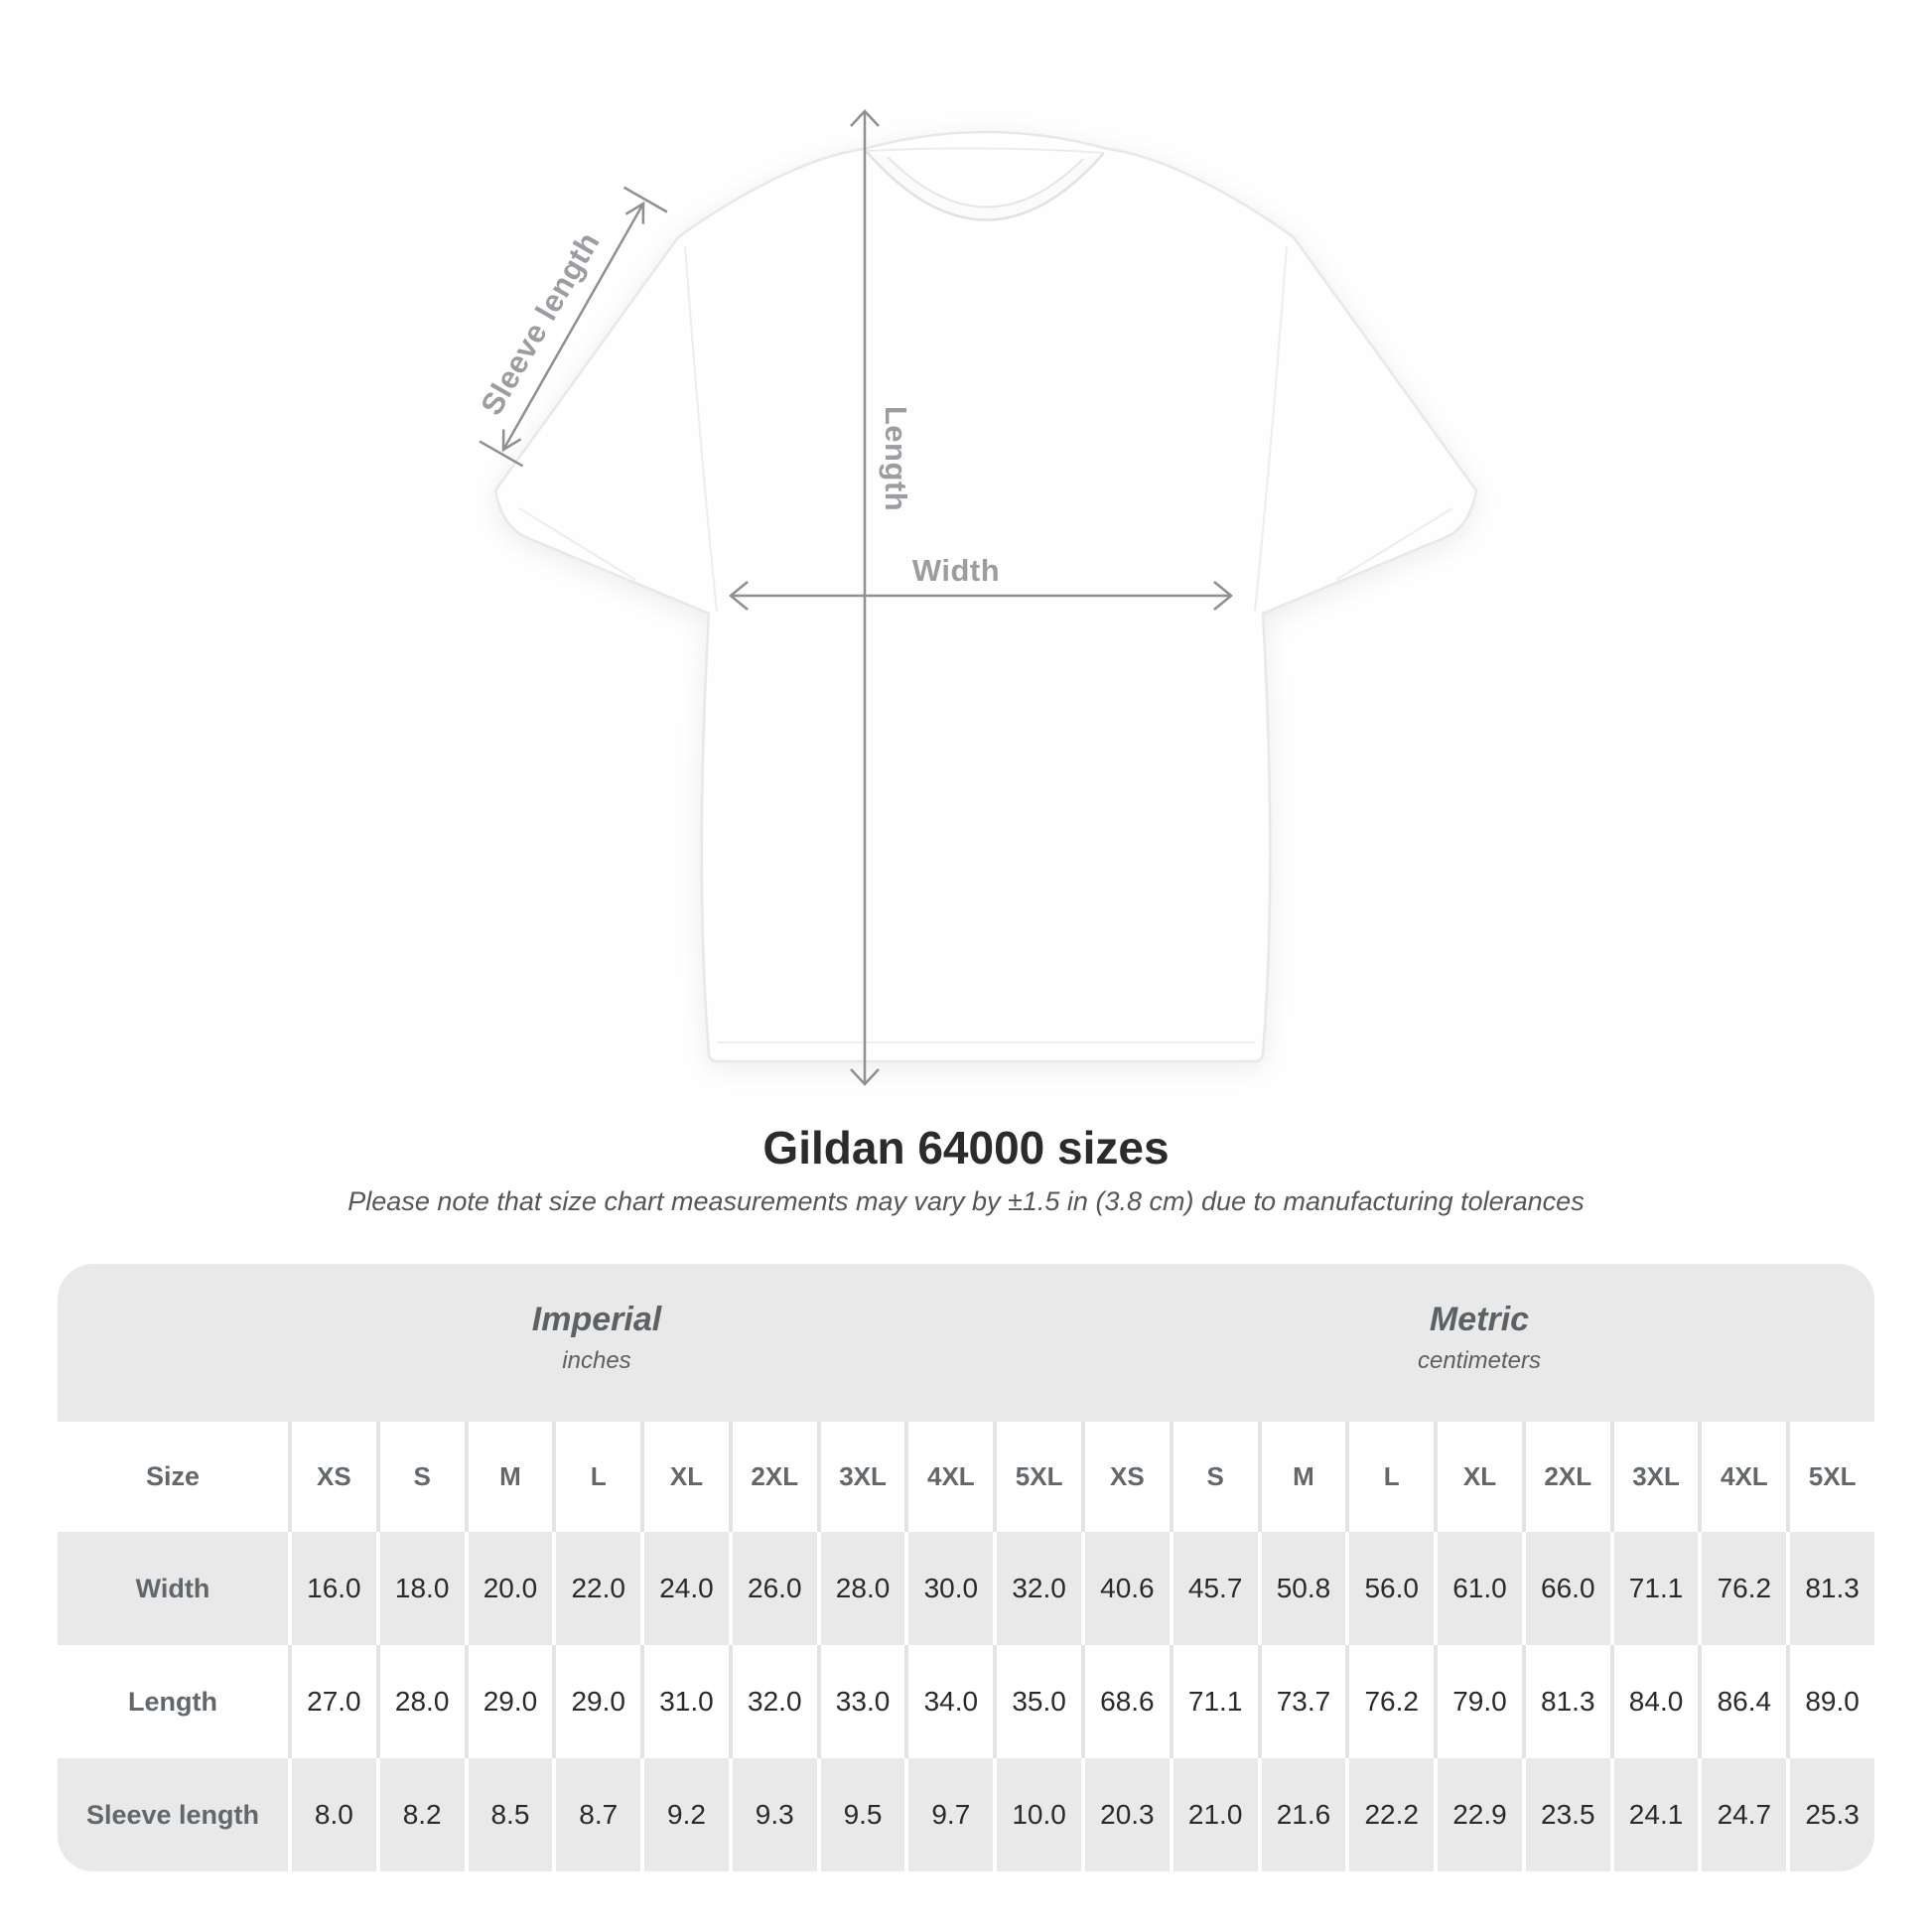 This screenshot has width=1932, height=1932. What do you see at coordinates (596, 1477) in the screenshot?
I see `size-header-imperial-l: L` at bounding box center [596, 1477].